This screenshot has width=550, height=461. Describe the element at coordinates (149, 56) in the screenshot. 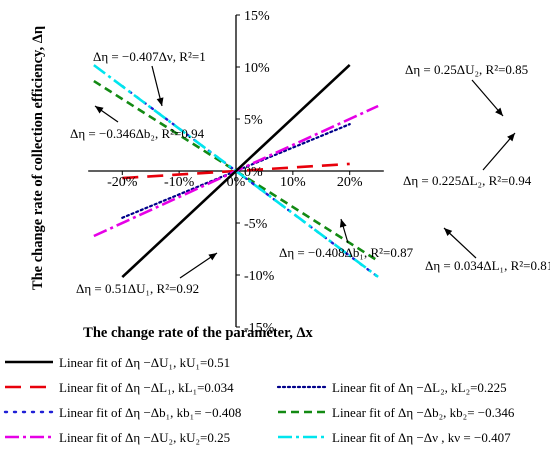

I see `annotation-v: Δη = −0.407Δν, R²=1` at that location.